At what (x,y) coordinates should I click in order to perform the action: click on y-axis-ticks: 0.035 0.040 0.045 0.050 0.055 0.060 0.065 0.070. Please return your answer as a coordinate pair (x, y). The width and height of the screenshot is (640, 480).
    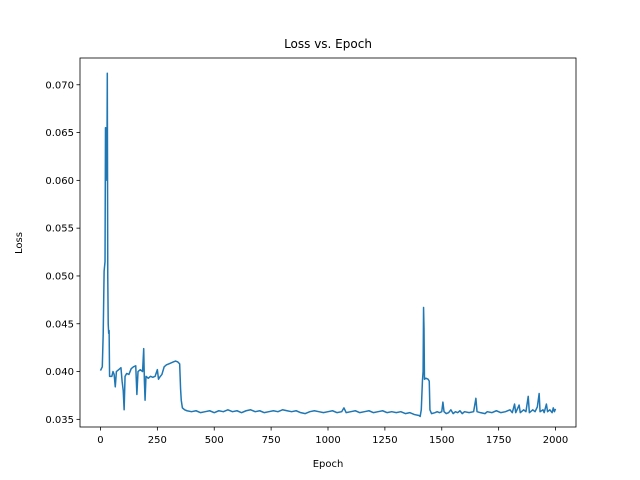
    Looking at the image, I should click on (62, 253).